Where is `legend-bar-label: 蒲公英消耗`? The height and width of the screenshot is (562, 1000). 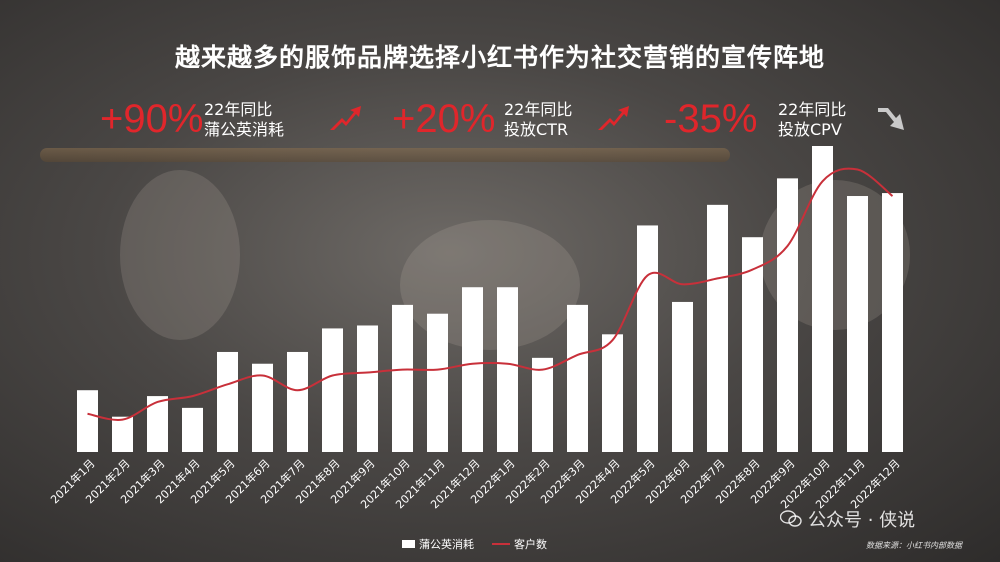 legend-bar-label: 蒲公英消耗 is located at coordinates (446, 544).